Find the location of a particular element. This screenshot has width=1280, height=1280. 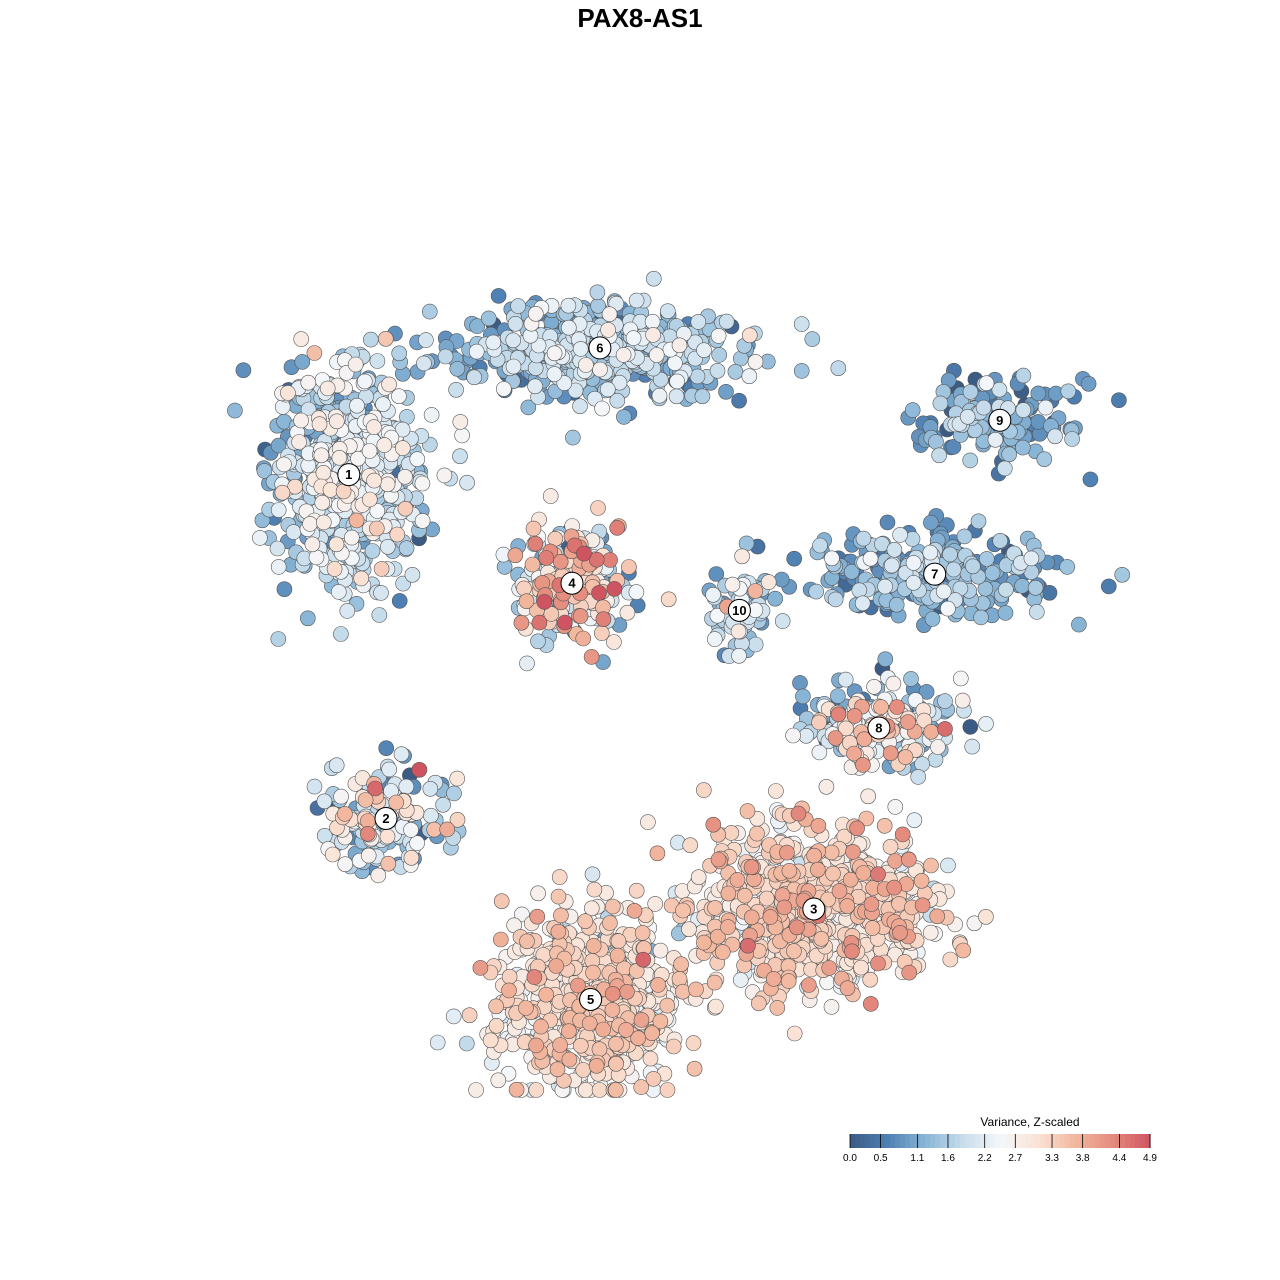

cluster-label-text: 2 is located at coordinates (385, 818).